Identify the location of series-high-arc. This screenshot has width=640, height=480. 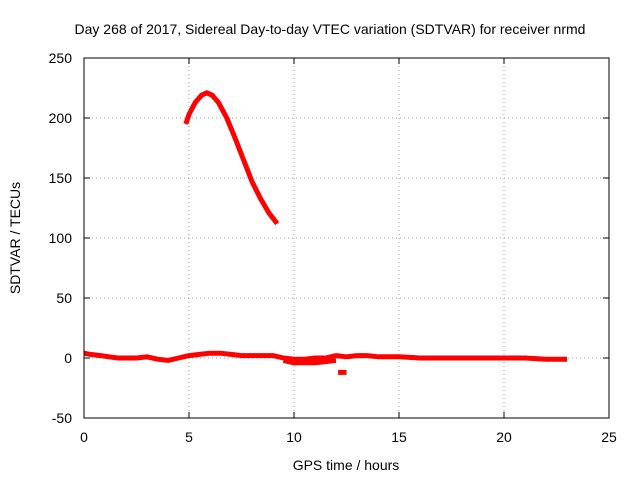
(231, 158).